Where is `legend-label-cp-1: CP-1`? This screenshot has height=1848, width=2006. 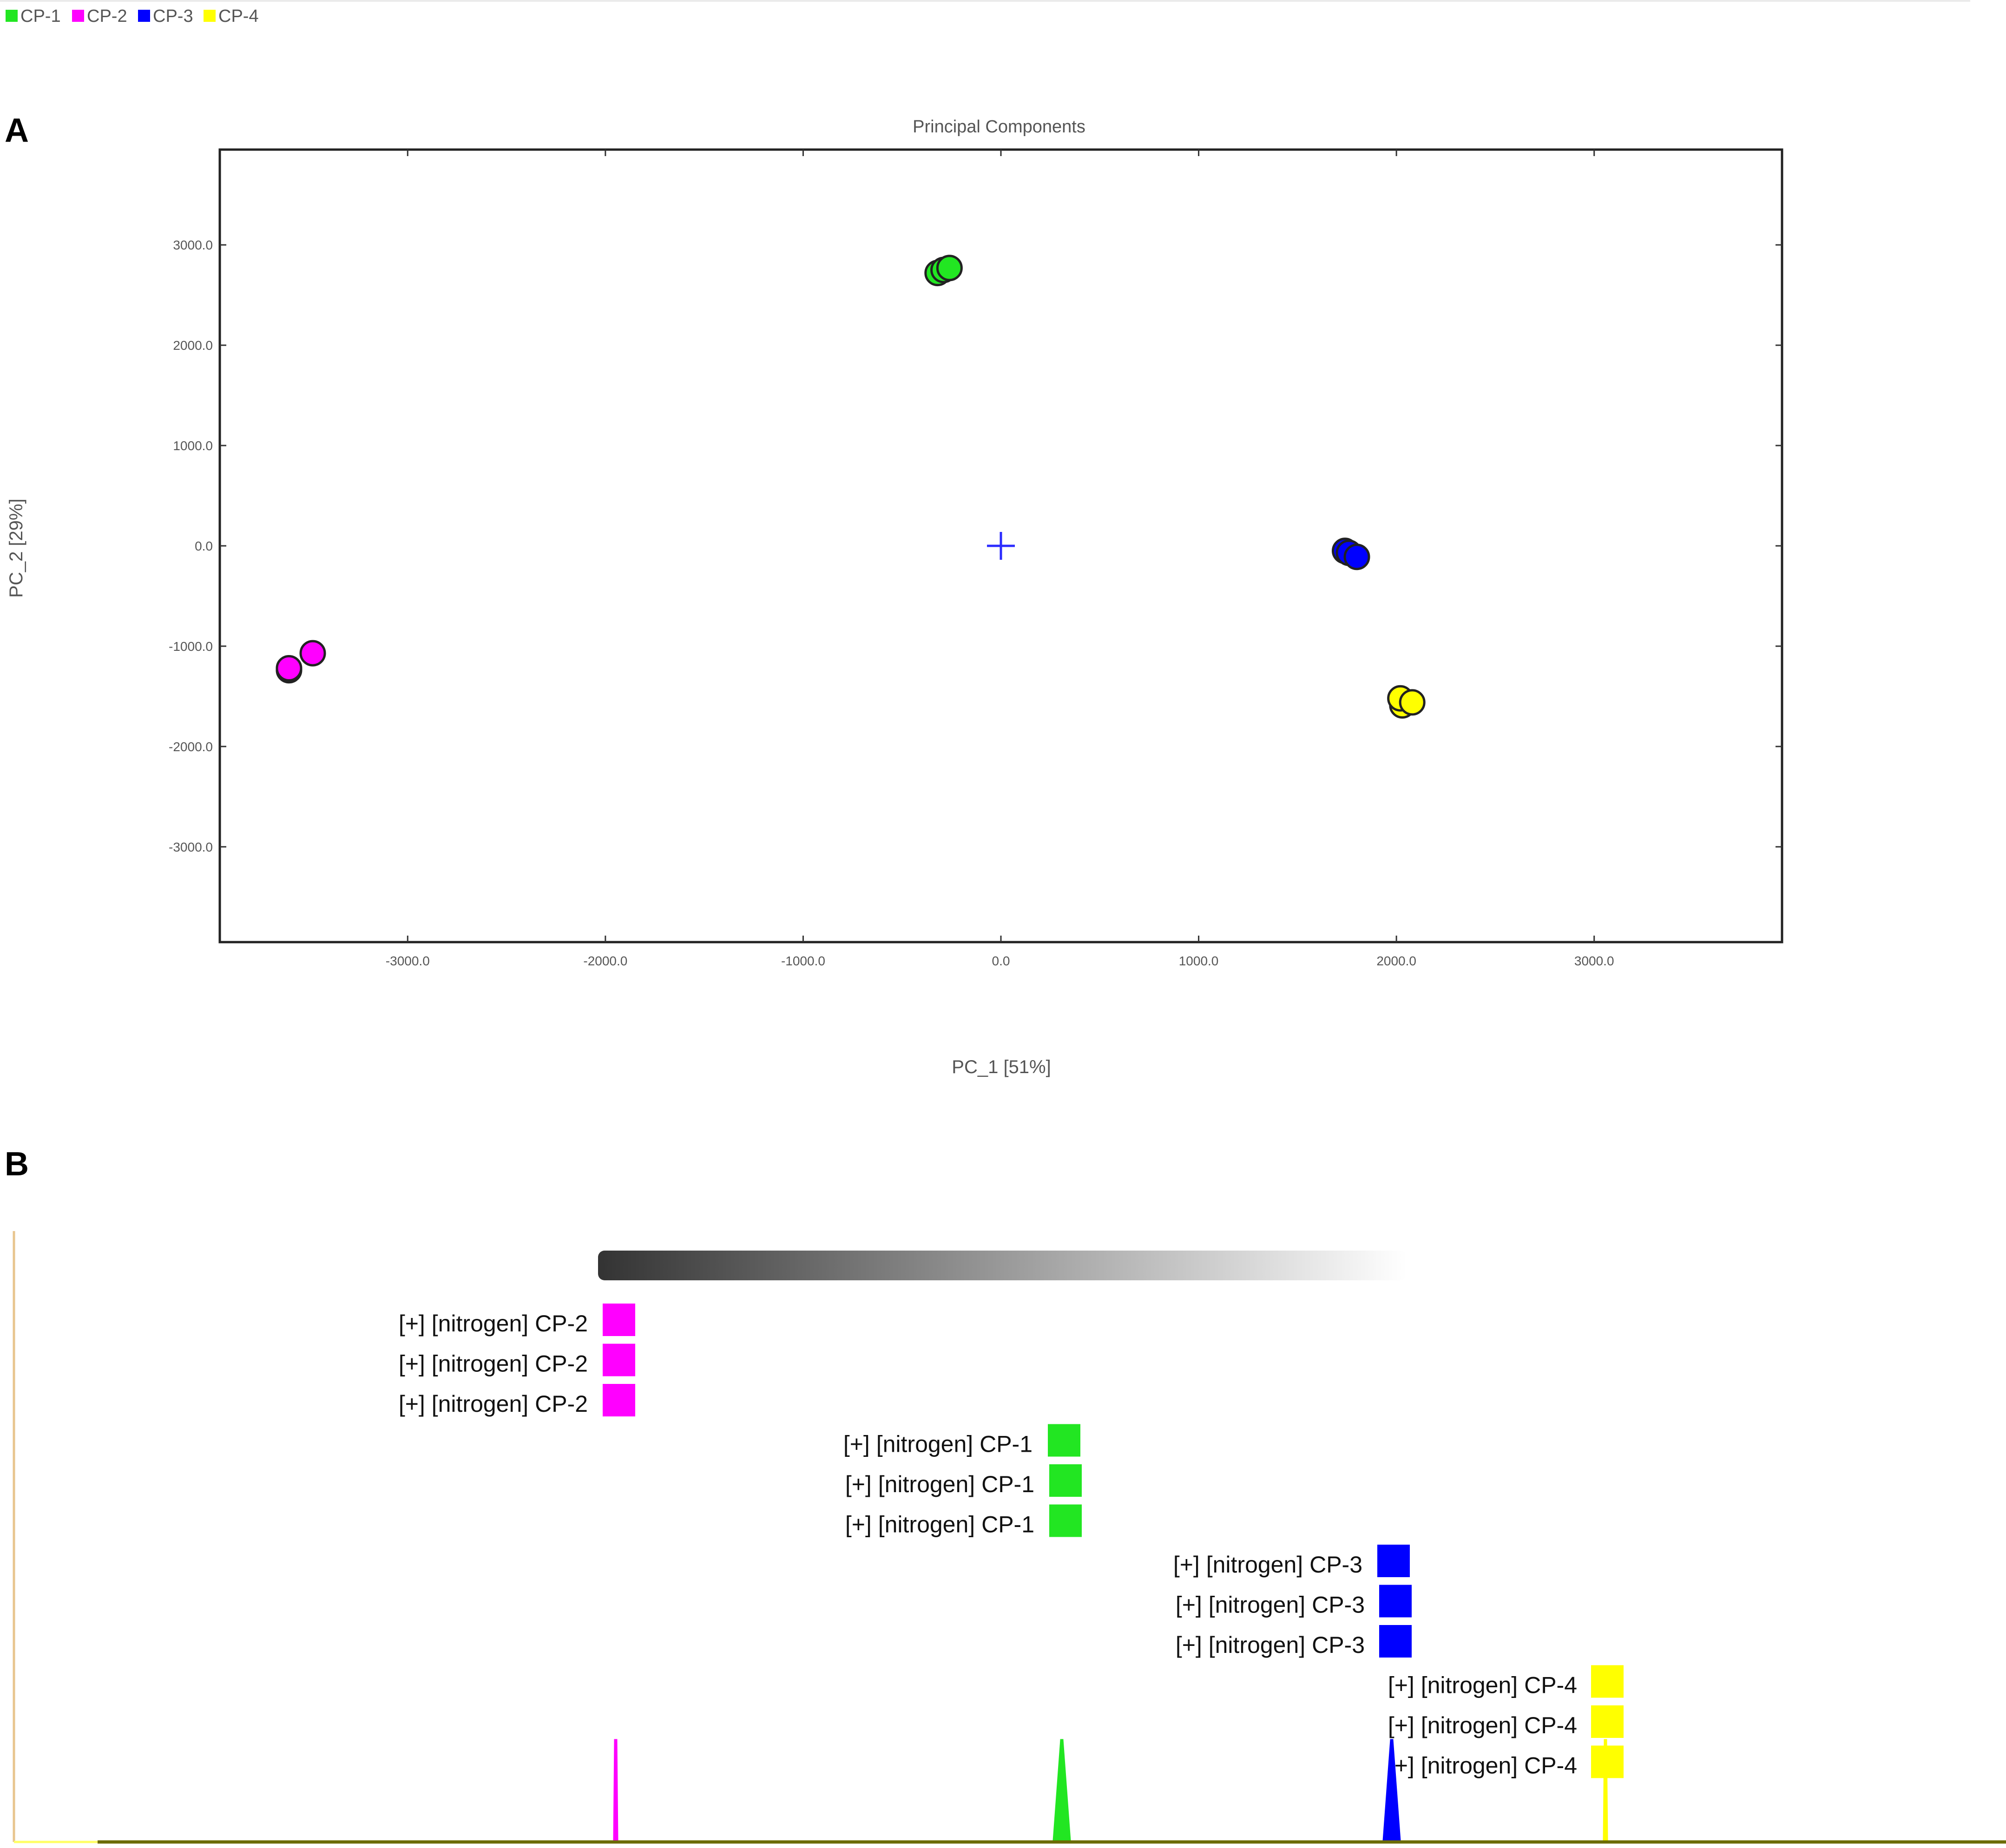 legend-label-cp-1: CP-1 is located at coordinates (40, 17).